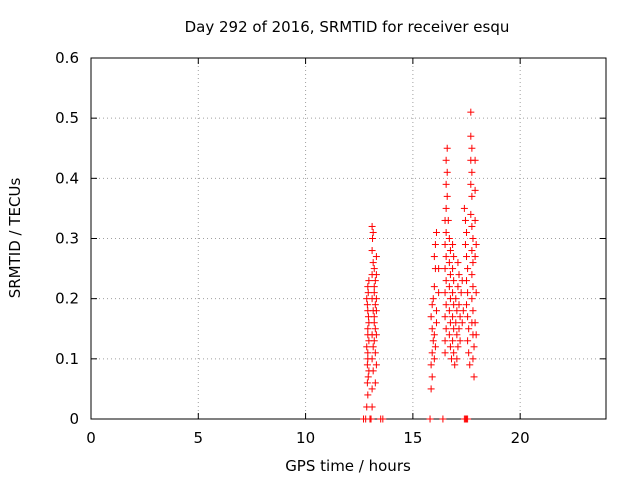  Describe the element at coordinates (520, 438) in the screenshot. I see `x-tick-label: 20` at that location.